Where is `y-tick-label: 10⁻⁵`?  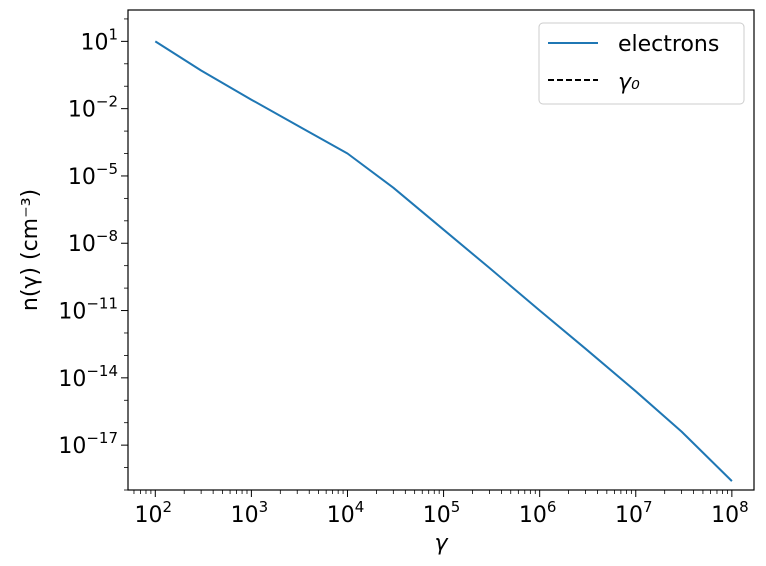 y-tick-label: 10⁻⁵ is located at coordinates (93, 175).